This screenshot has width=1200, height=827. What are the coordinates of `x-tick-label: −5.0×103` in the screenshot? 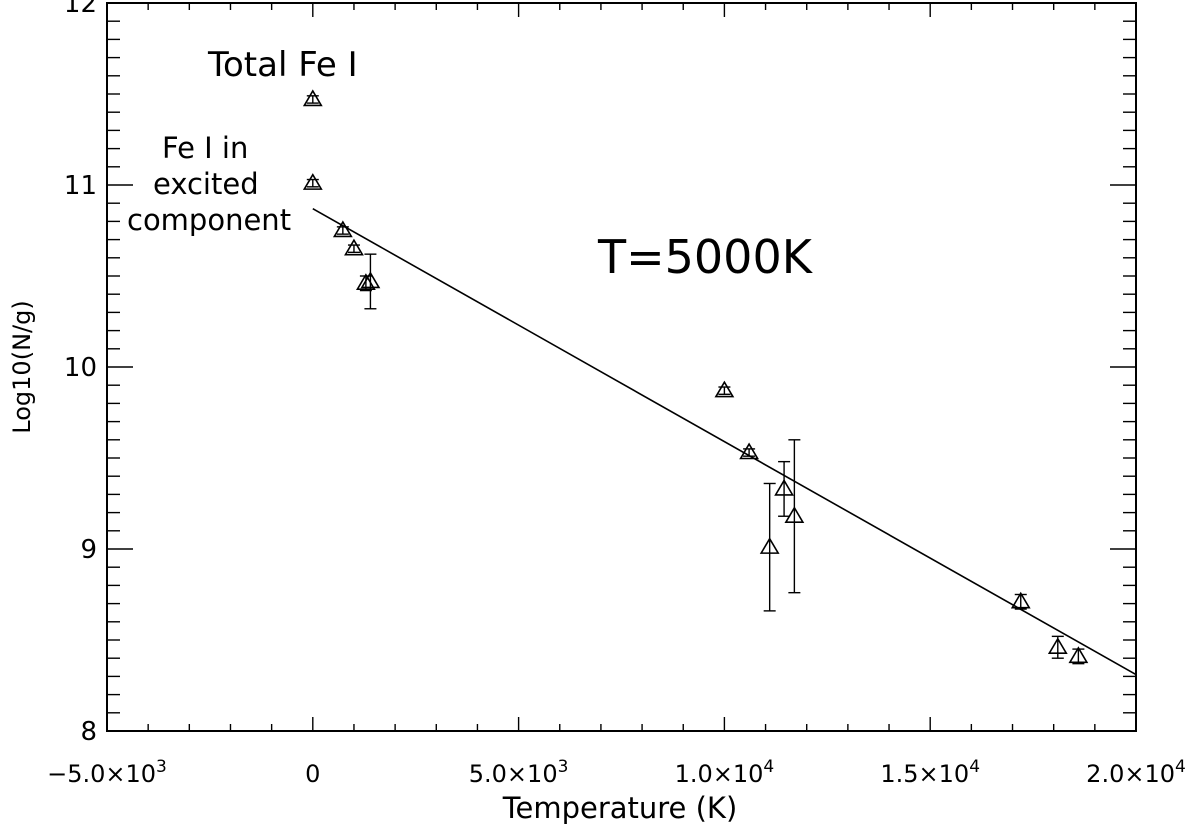 It's located at (107, 772).